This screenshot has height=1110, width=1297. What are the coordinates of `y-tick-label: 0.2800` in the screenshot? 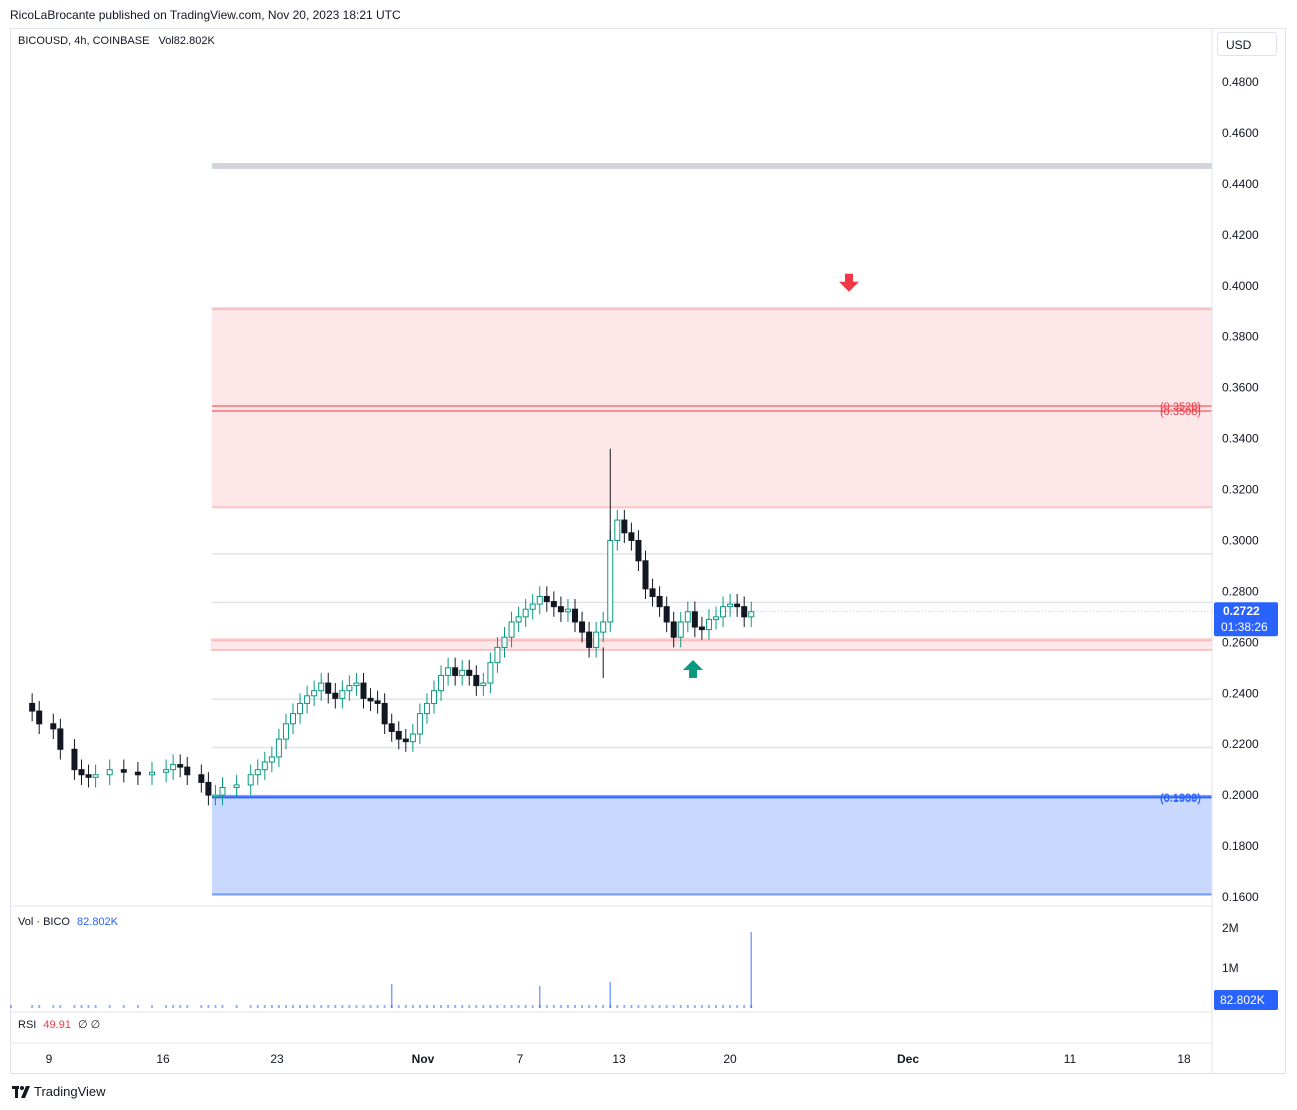 It's located at (1240, 591).